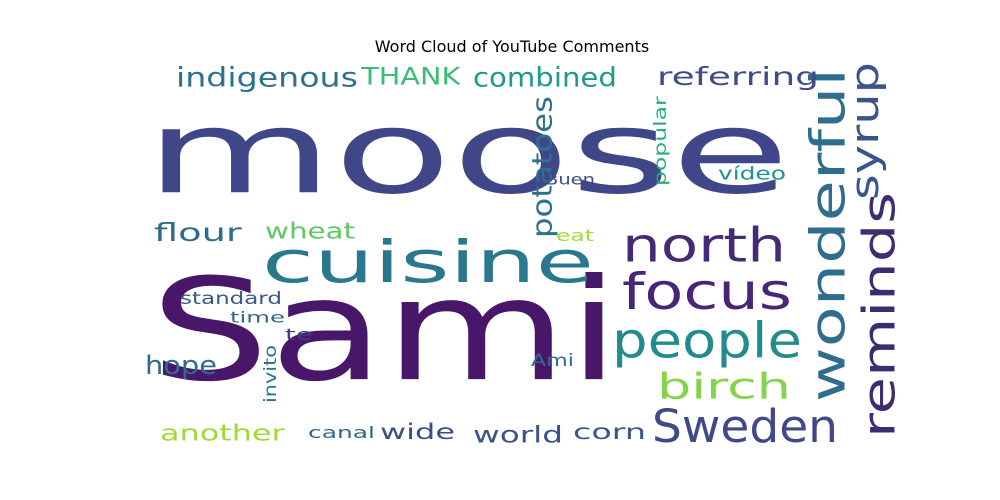 This screenshot has height=500, width=1000. I want to click on word-canal: canal, so click(341, 432).